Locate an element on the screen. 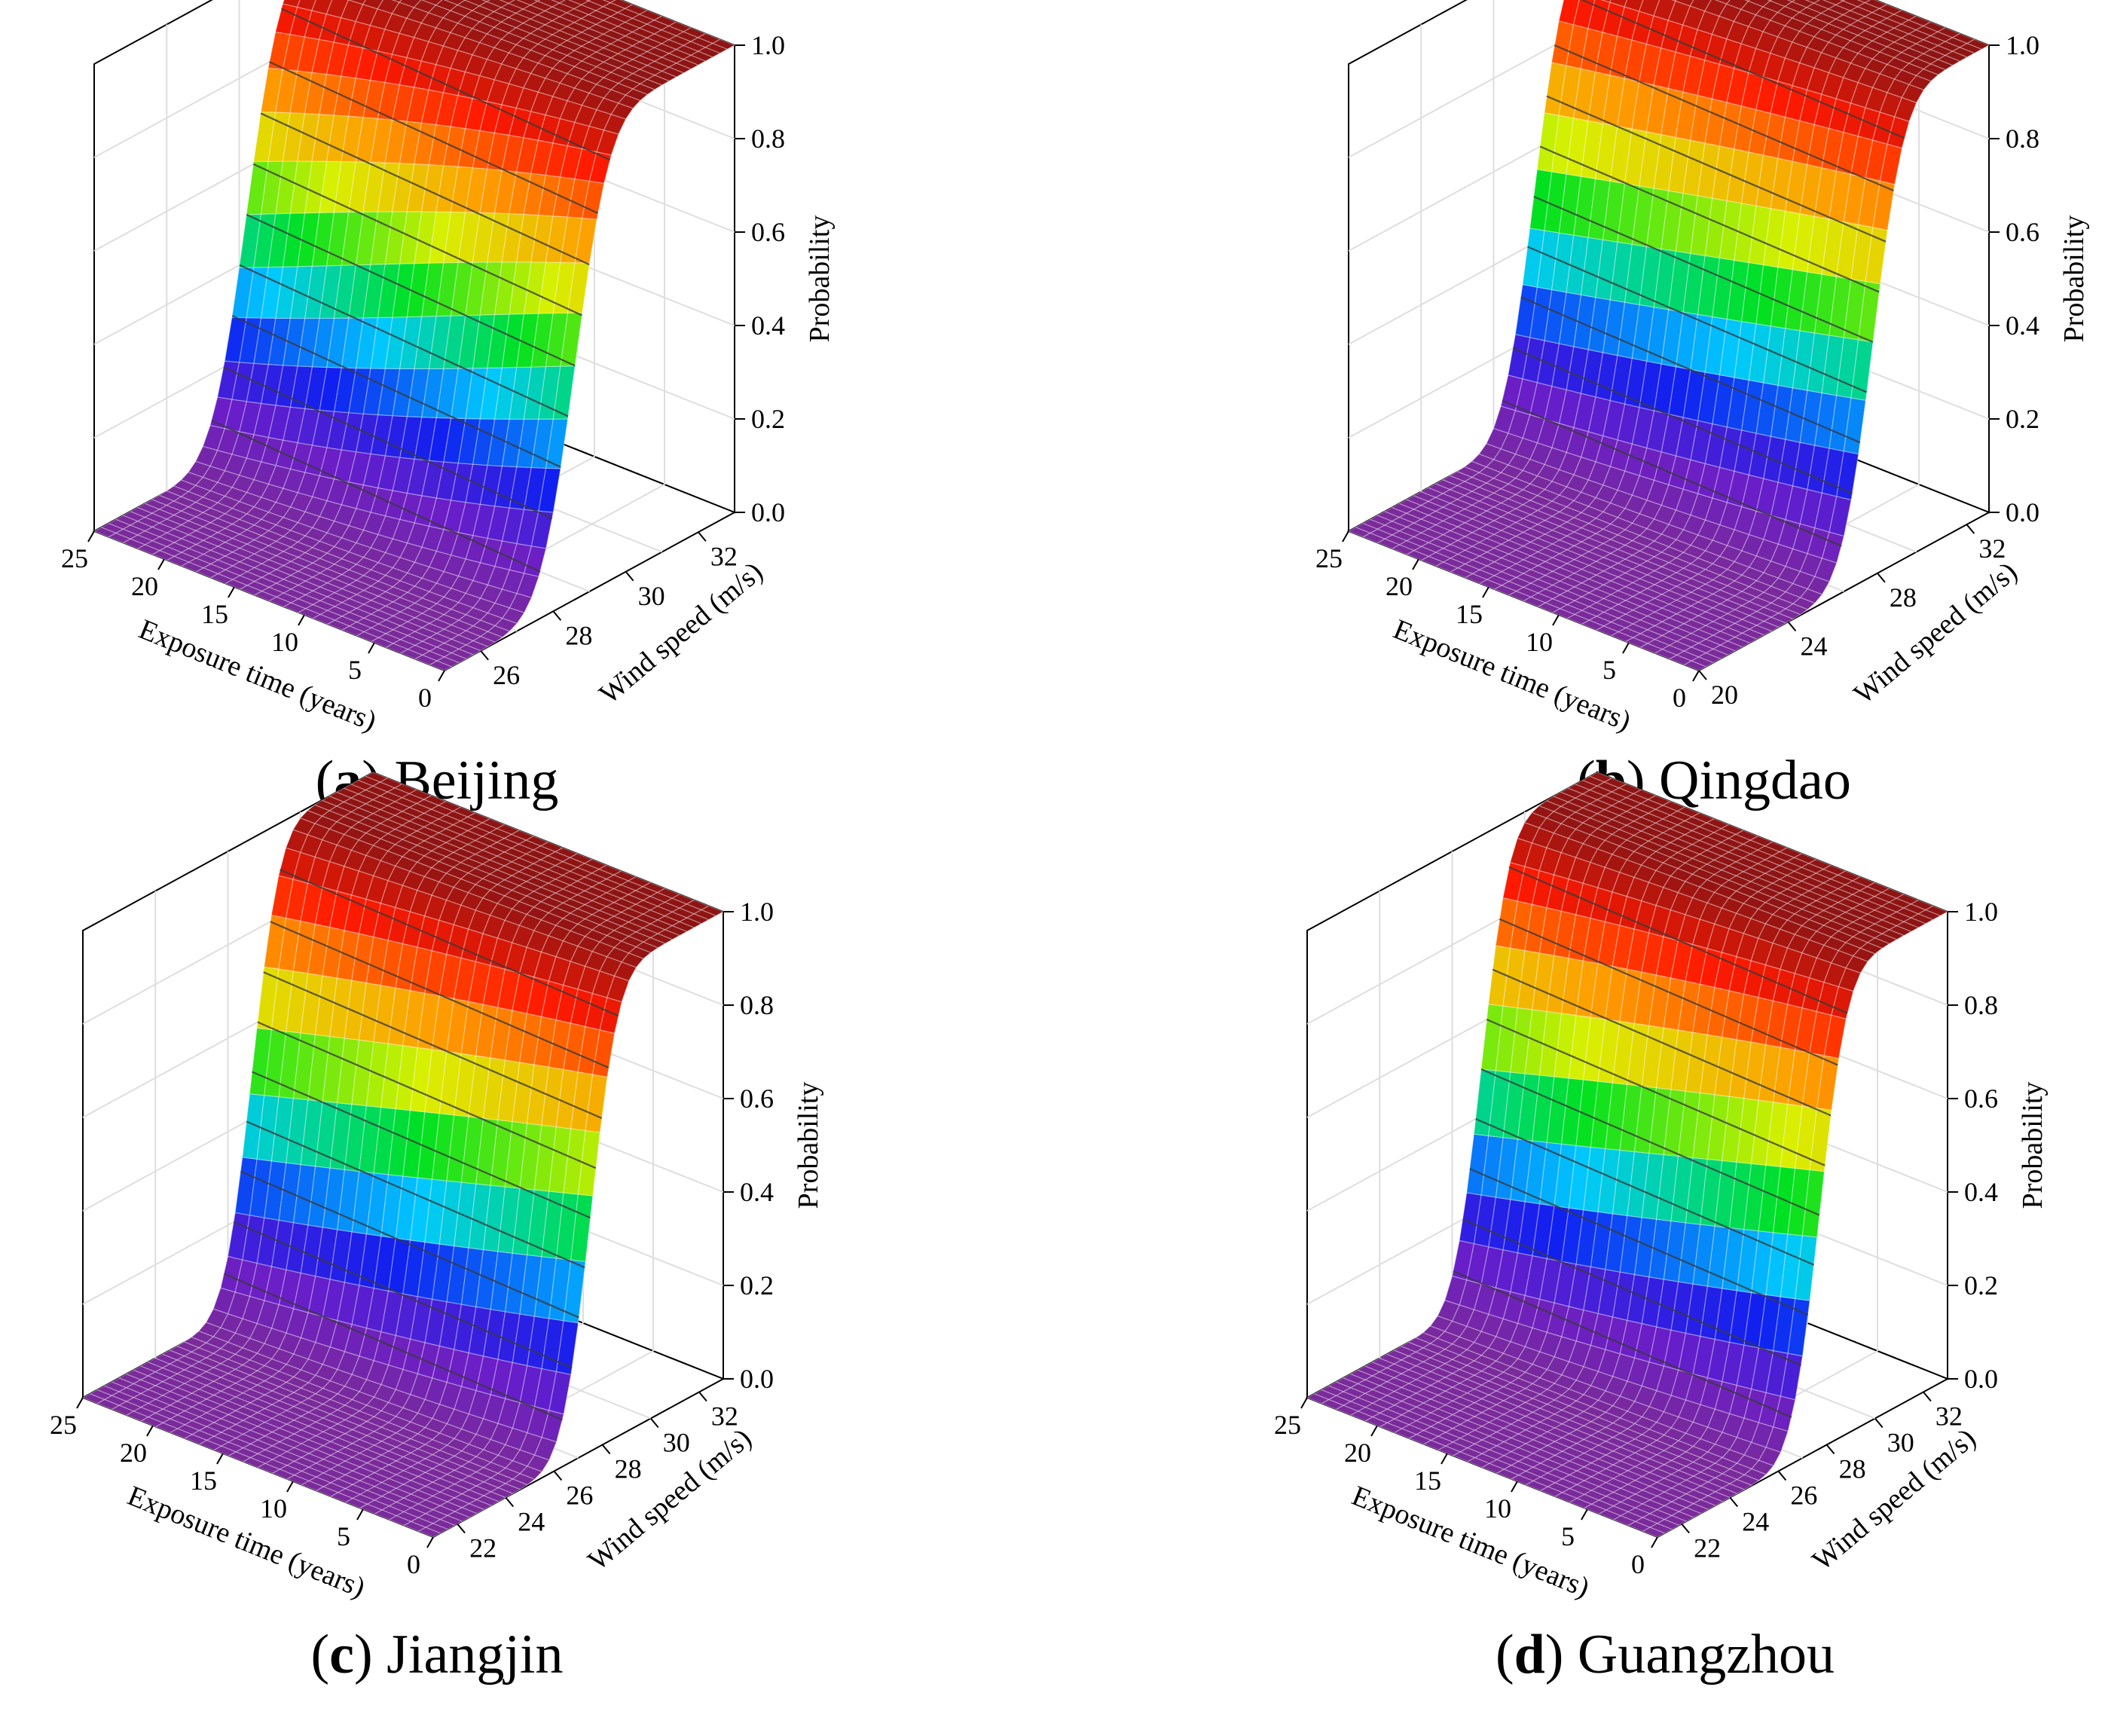 The height and width of the screenshot is (1736, 2102). caption-city: Guangzhou is located at coordinates (1706, 1655).